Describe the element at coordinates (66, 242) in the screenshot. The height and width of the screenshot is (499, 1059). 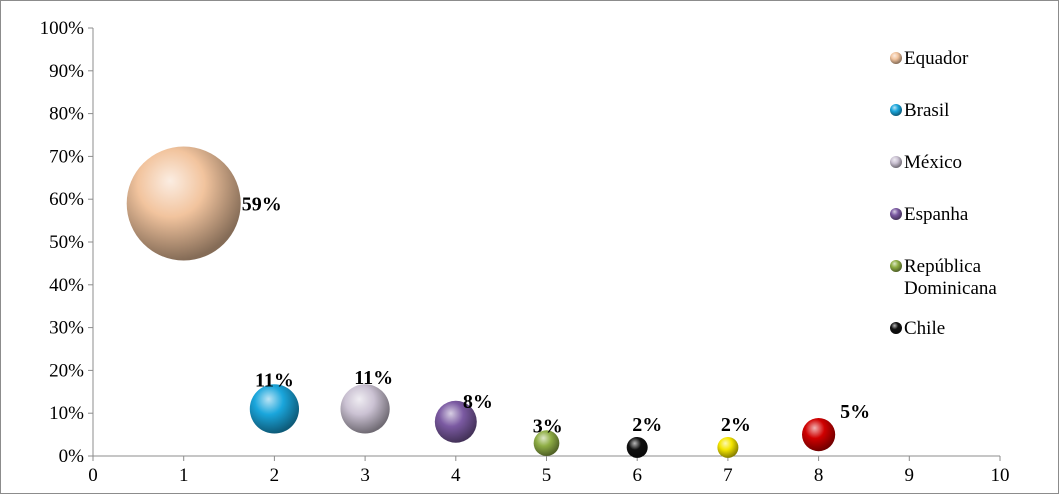
I see `y-tick-label: 50%` at that location.